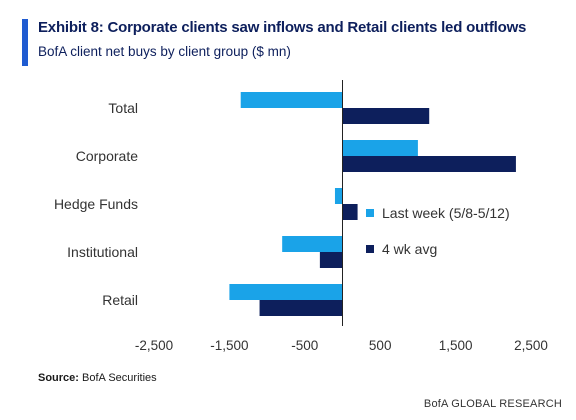  What do you see at coordinates (409, 249) in the screenshot?
I see `legend-label-4wk-avg: 4 wk avg` at bounding box center [409, 249].